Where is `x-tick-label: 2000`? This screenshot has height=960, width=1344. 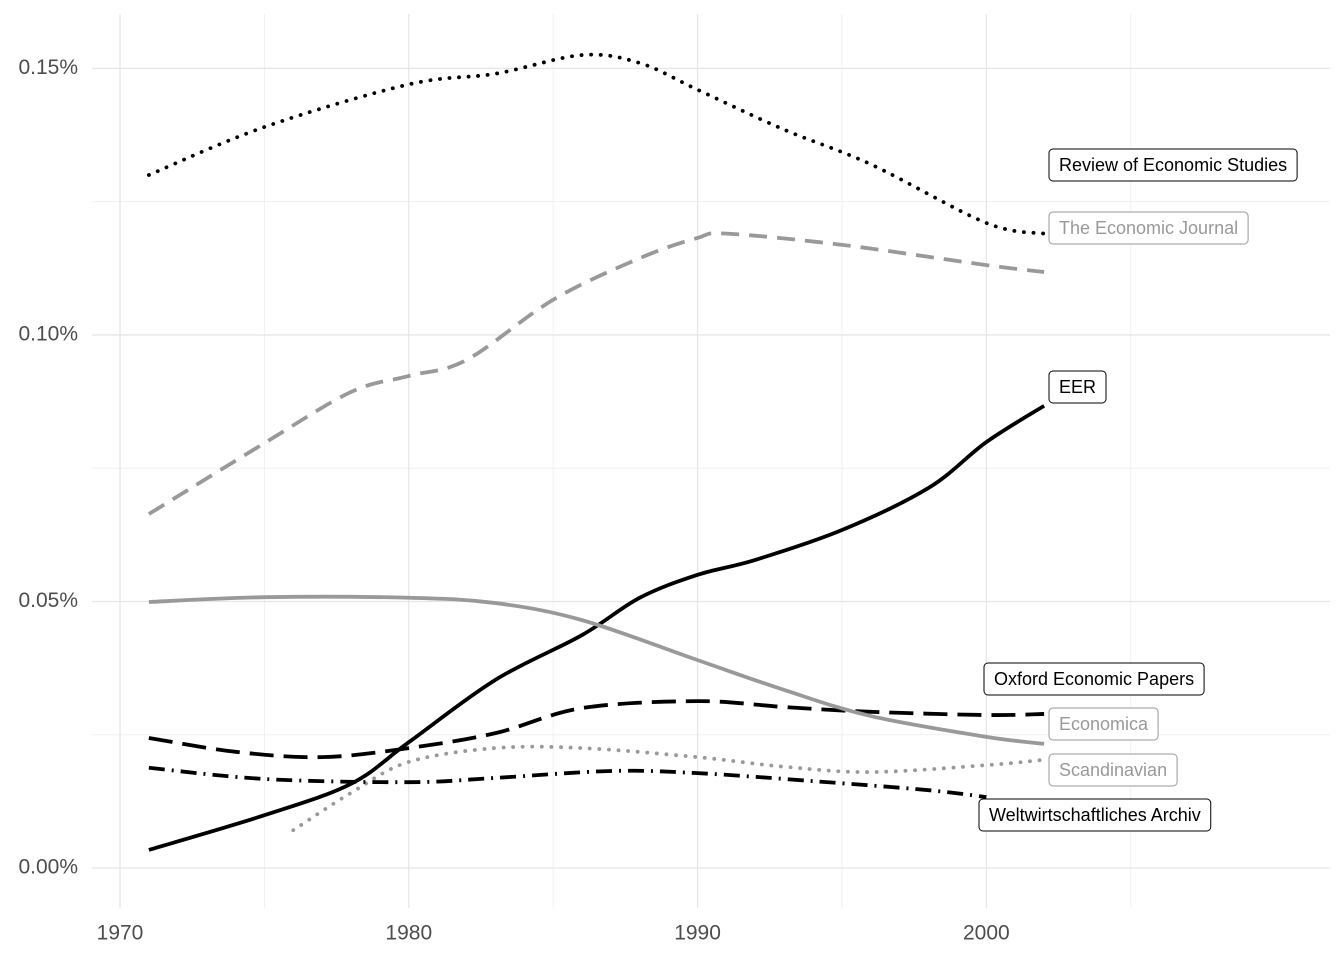
x-tick-label: 2000 is located at coordinates (986, 933).